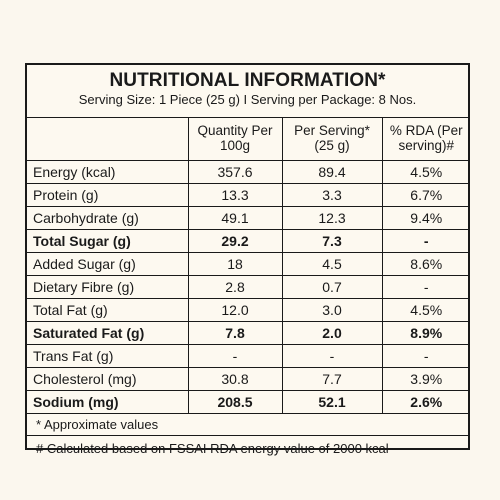  What do you see at coordinates (107, 139) in the screenshot?
I see `header-nutrient` at bounding box center [107, 139].